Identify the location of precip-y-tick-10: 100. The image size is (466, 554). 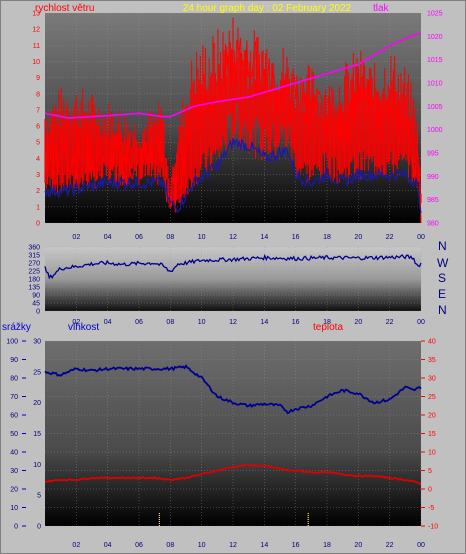
(12, 342).